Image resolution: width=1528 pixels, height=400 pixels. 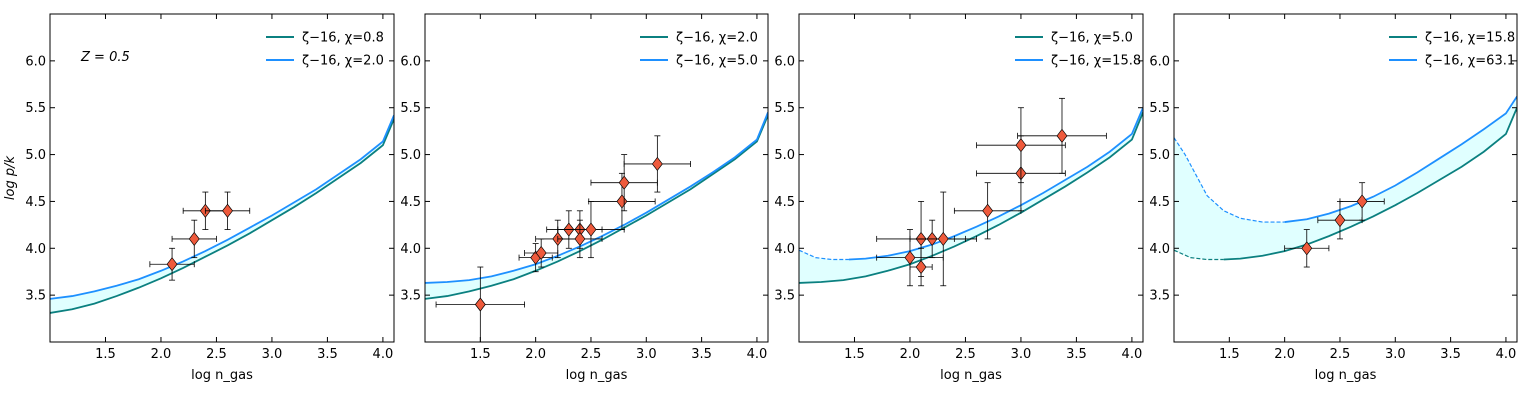 What do you see at coordinates (1199, 255) in the screenshot?
I see `series-1-dashed-line` at bounding box center [1199, 255].